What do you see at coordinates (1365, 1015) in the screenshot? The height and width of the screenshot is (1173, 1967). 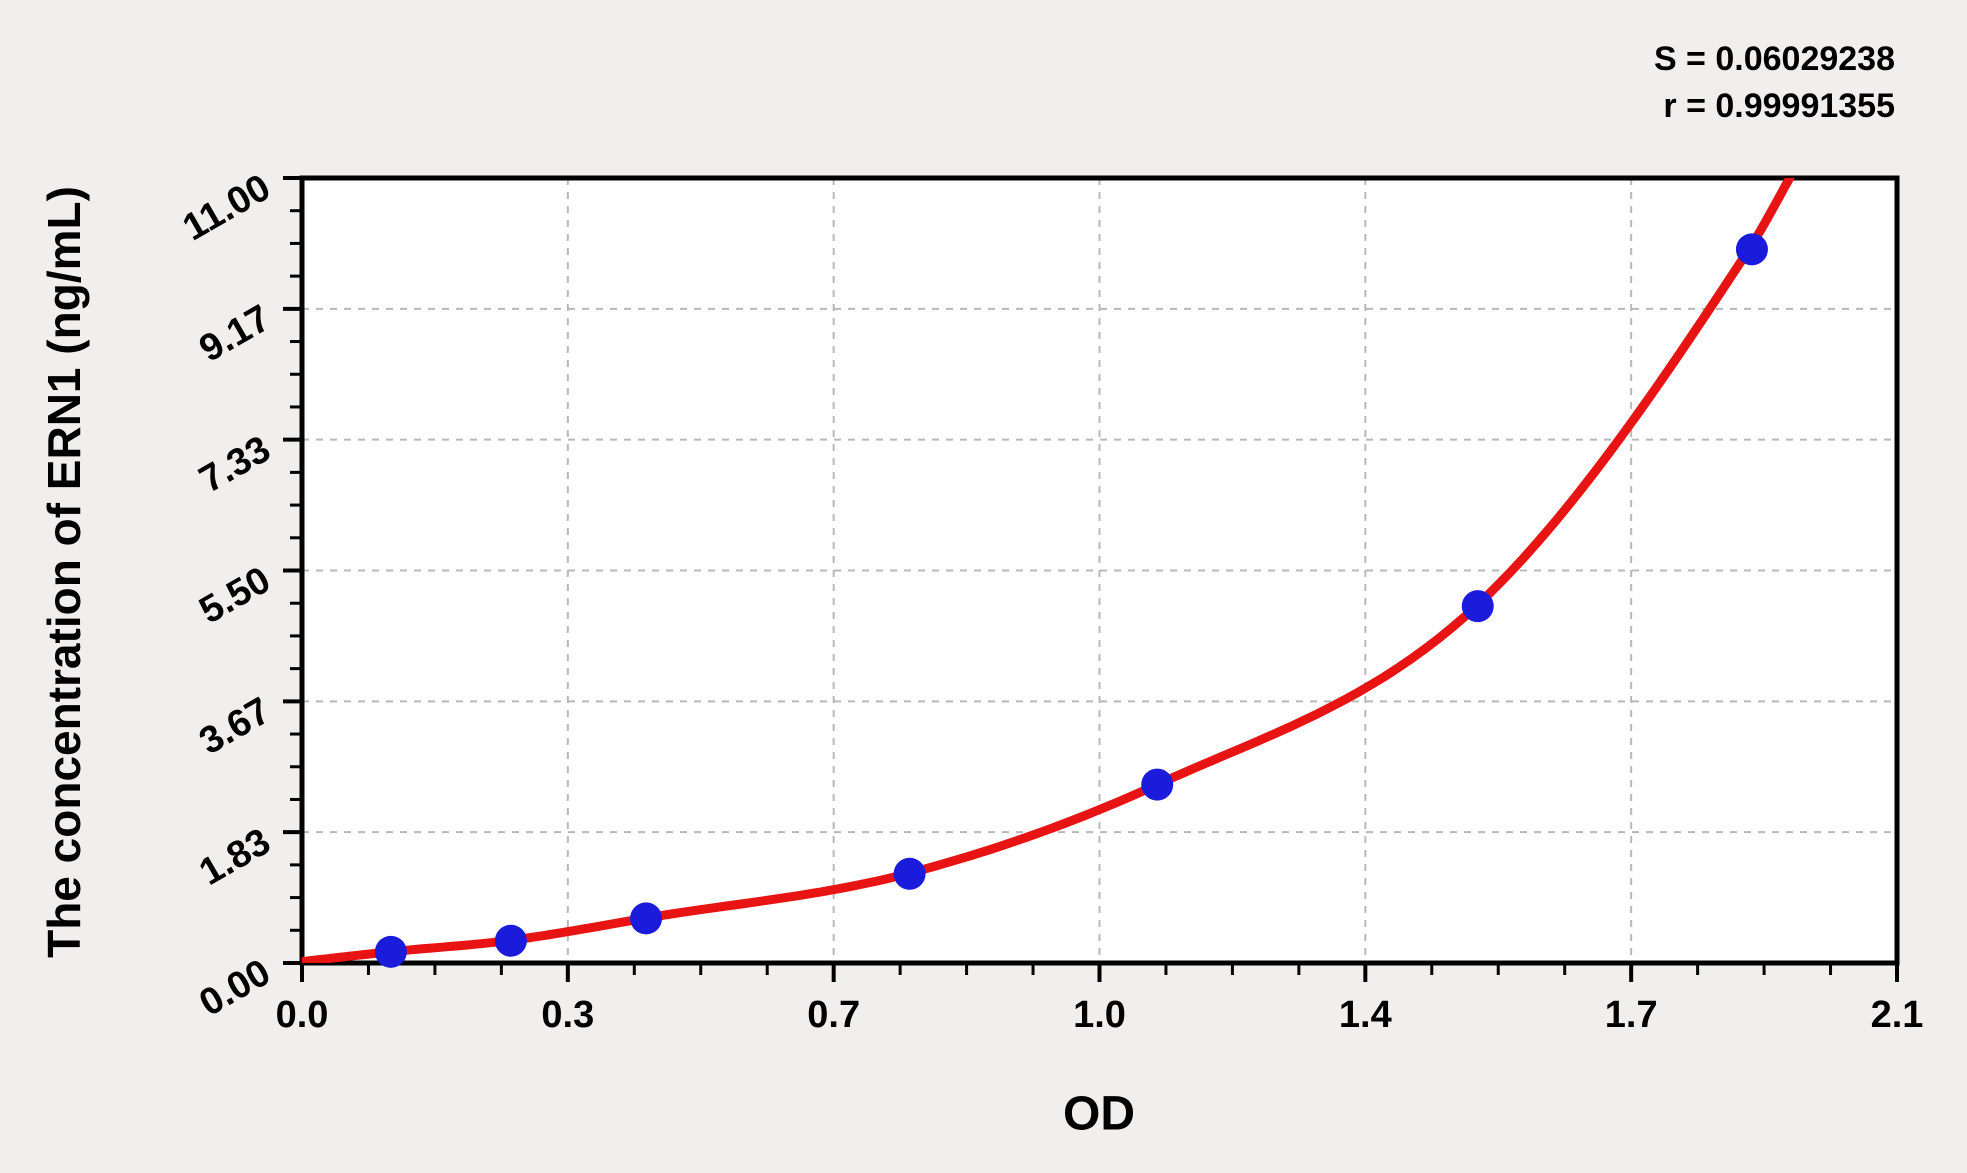 I see `x-tick-label: 1.4` at bounding box center [1365, 1015].